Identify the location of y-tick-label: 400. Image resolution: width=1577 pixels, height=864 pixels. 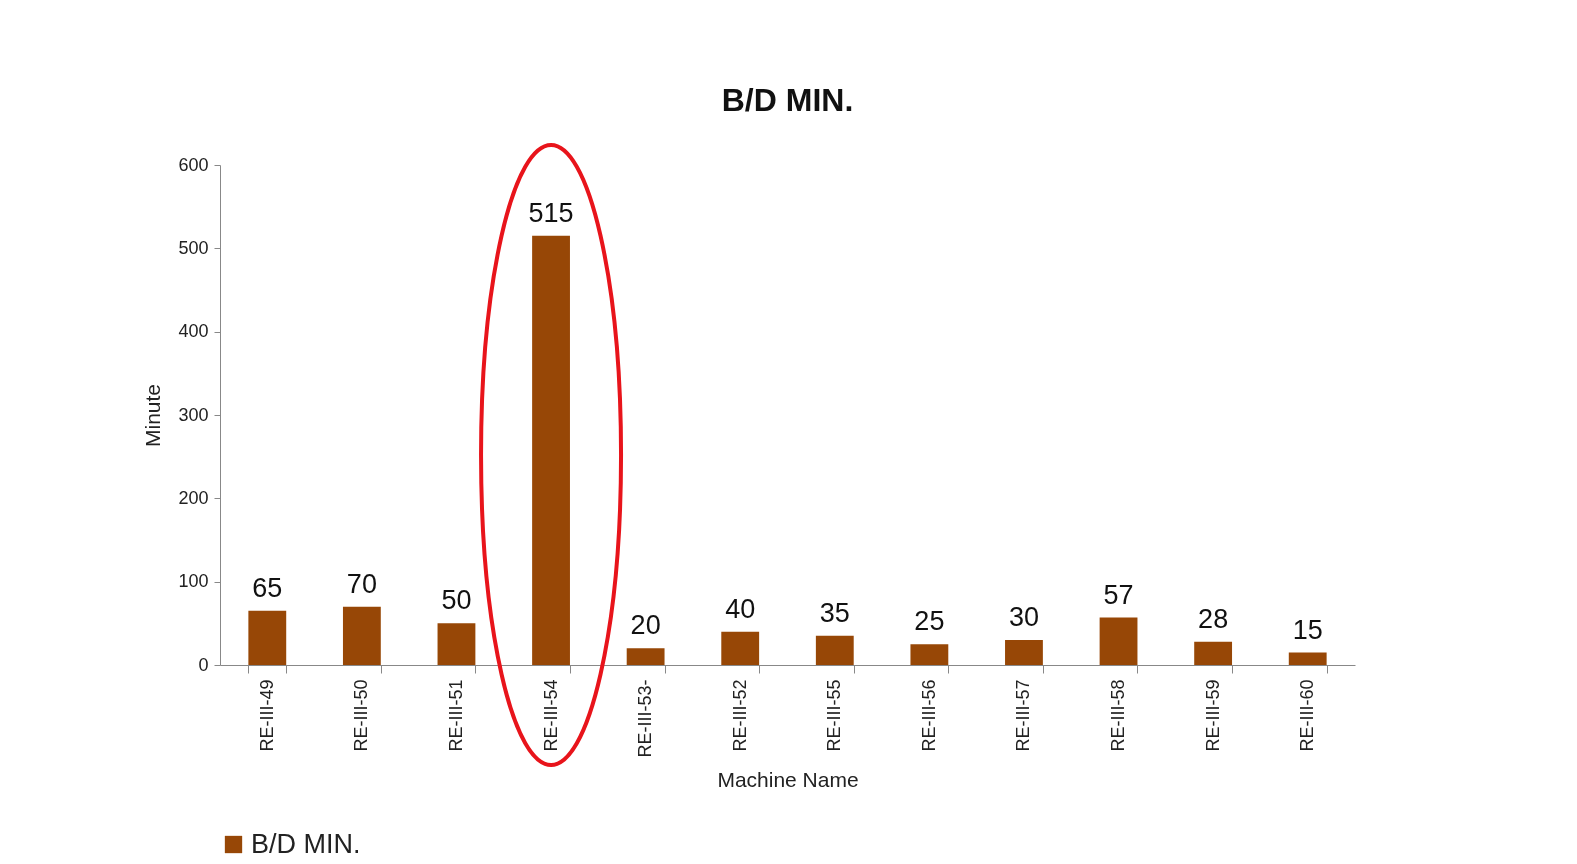
(193, 331).